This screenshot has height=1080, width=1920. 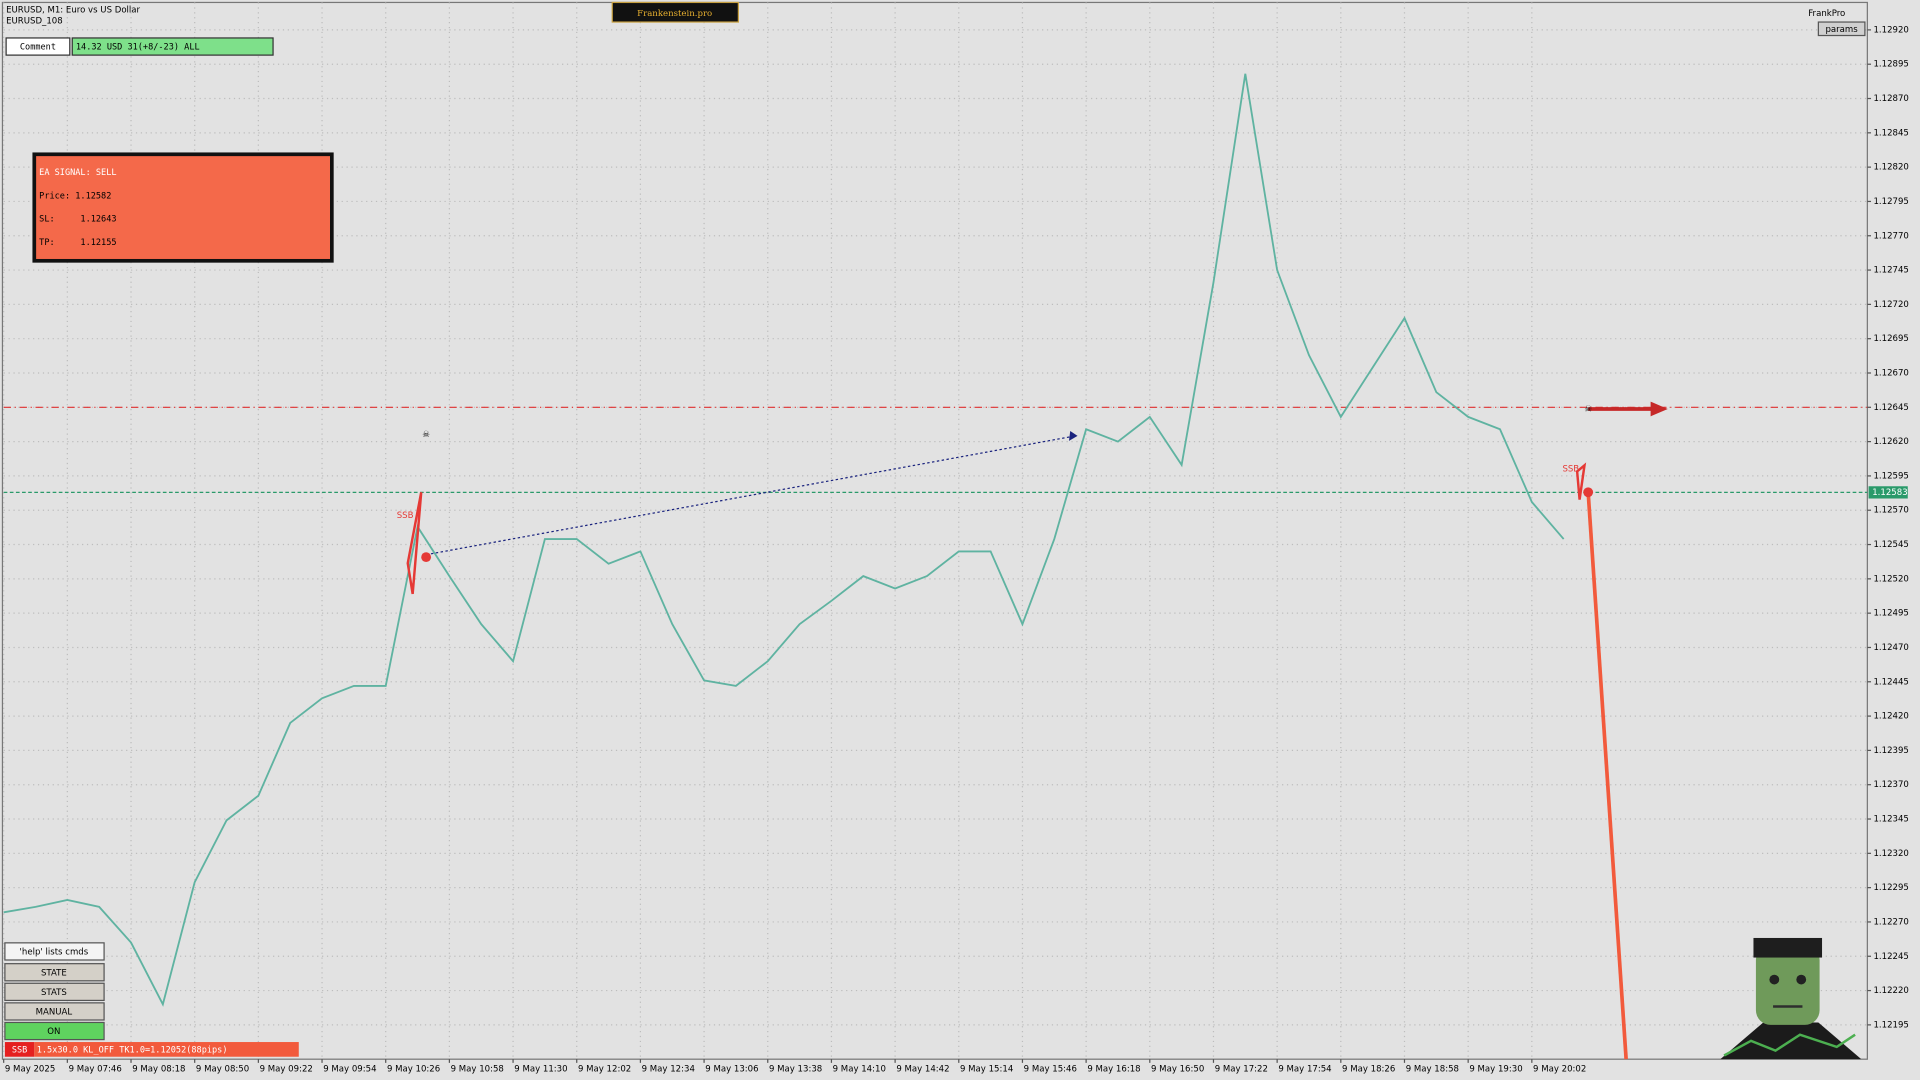 I want to click on comment-value: 14.32 USD 31(+8/-23) ALL, so click(x=138, y=48).